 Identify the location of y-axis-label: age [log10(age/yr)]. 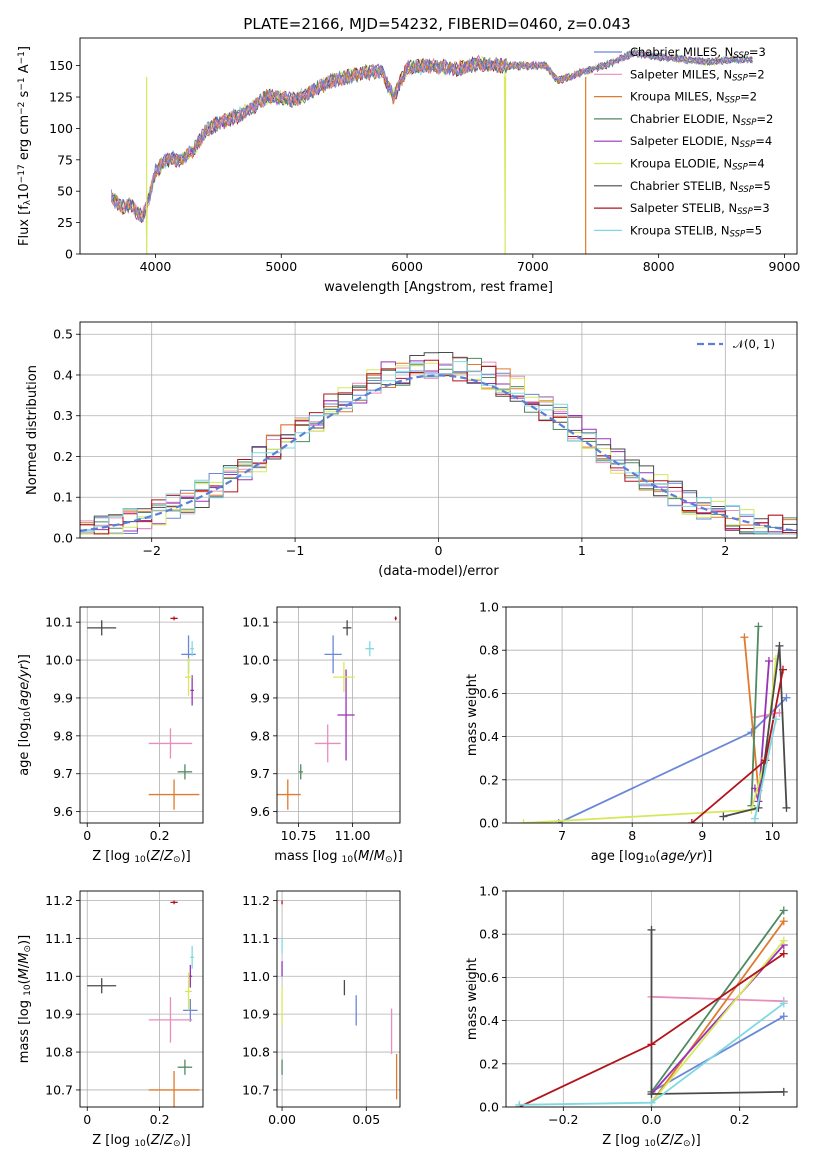
(25, 715).